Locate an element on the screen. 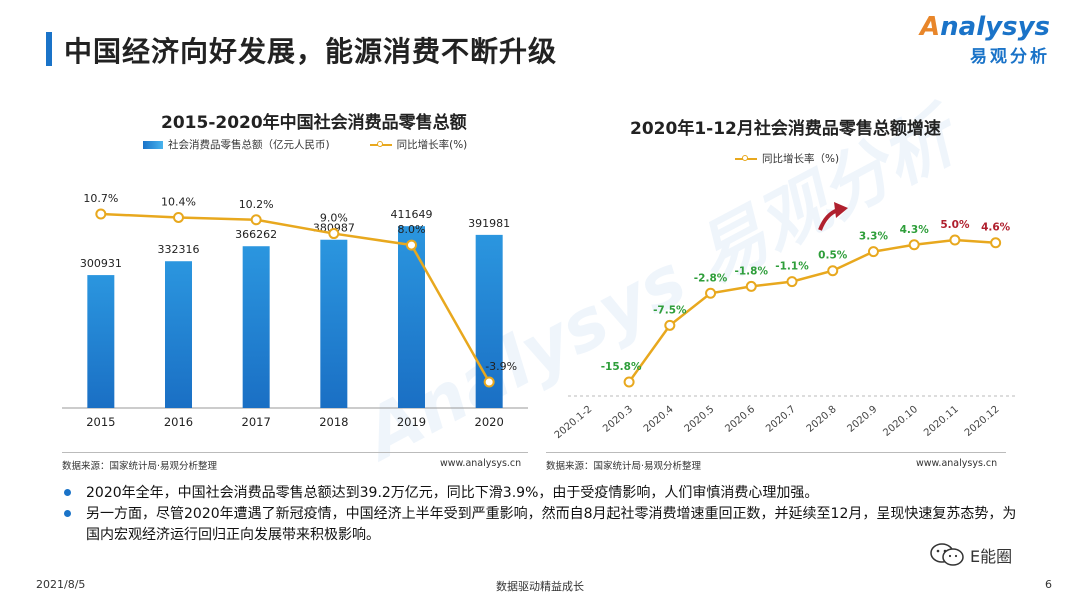  legend-line-label: 同比增长率(%) is located at coordinates (432, 145).